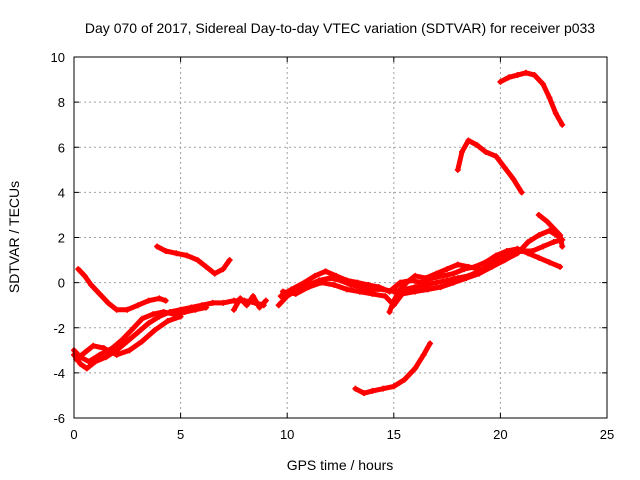  What do you see at coordinates (180, 434) in the screenshot?
I see `x-tick-label: 5` at bounding box center [180, 434].